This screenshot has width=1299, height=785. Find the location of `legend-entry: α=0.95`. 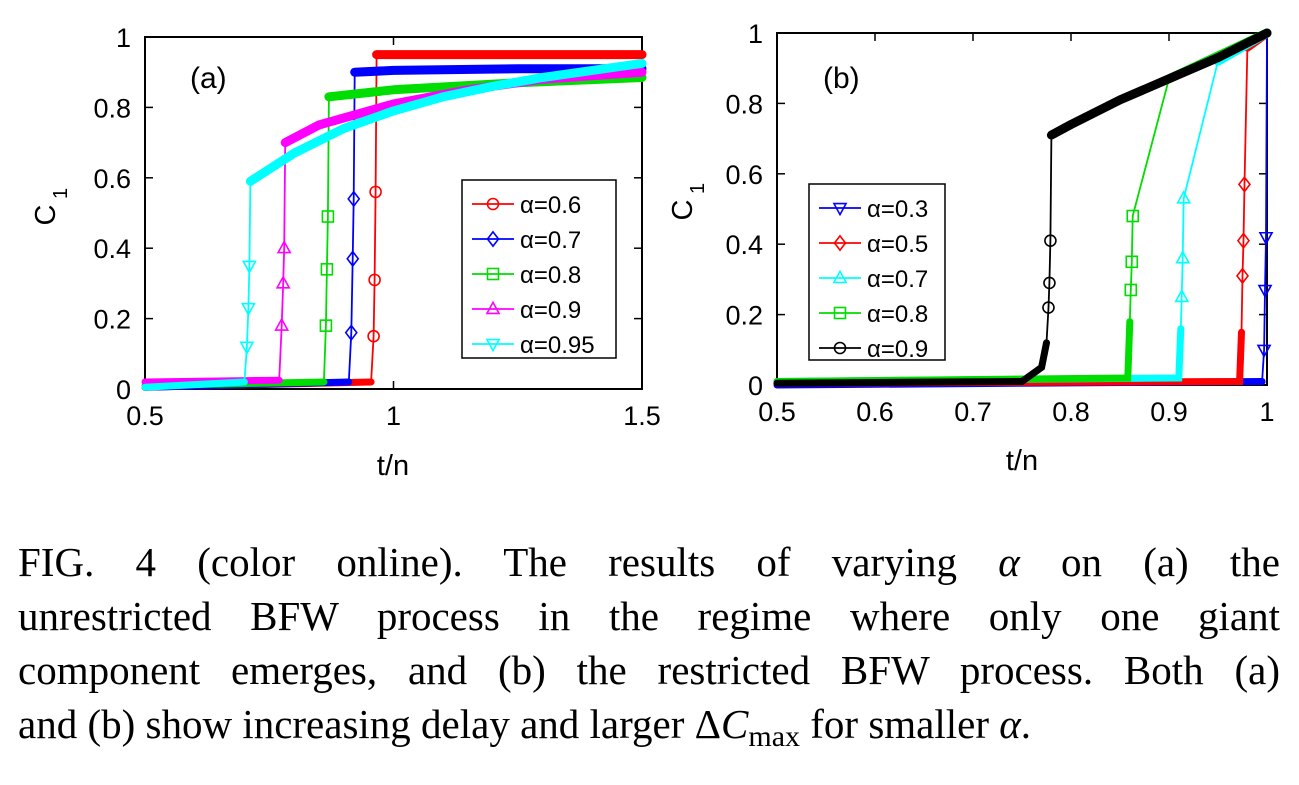

legend-entry: α=0.95 is located at coordinates (533, 345).